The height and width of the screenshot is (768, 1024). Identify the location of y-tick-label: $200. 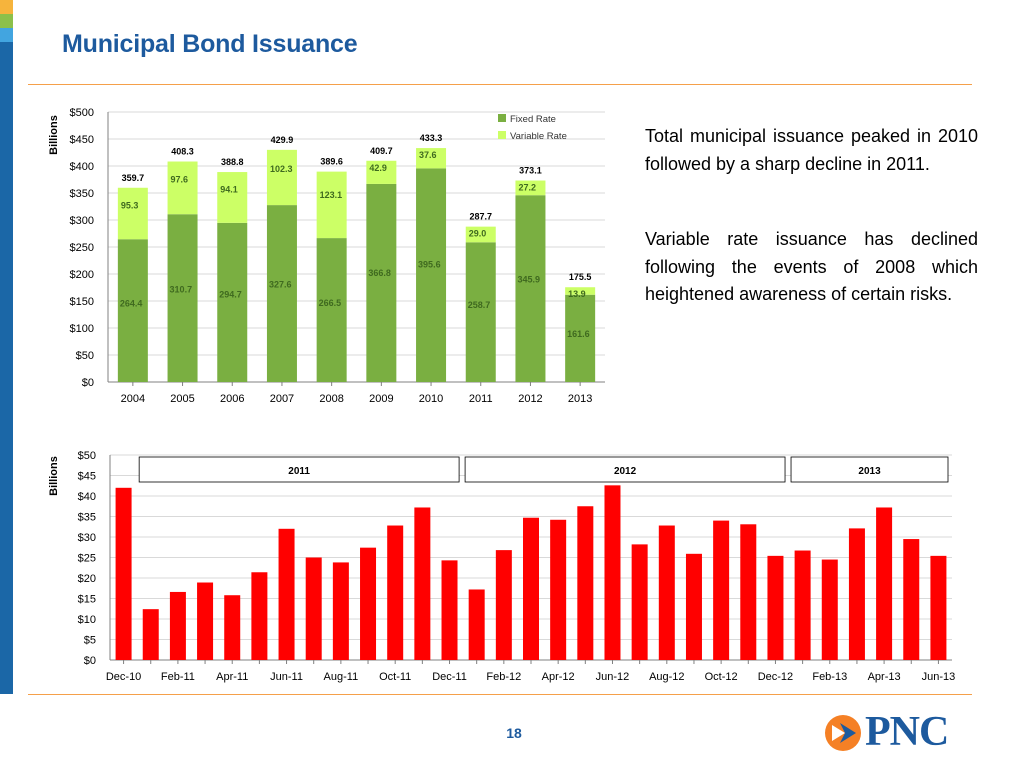
(82, 275).